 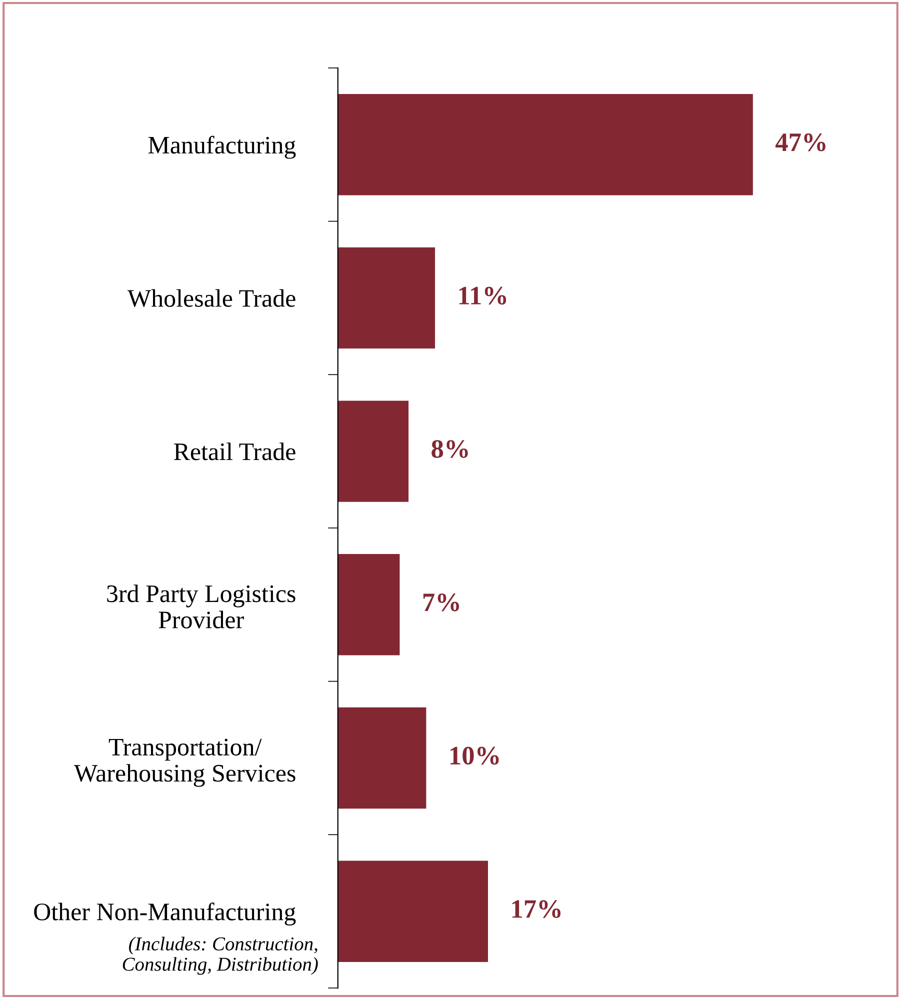 What do you see at coordinates (800, 142) in the screenshot?
I see `data-label: 47%` at bounding box center [800, 142].